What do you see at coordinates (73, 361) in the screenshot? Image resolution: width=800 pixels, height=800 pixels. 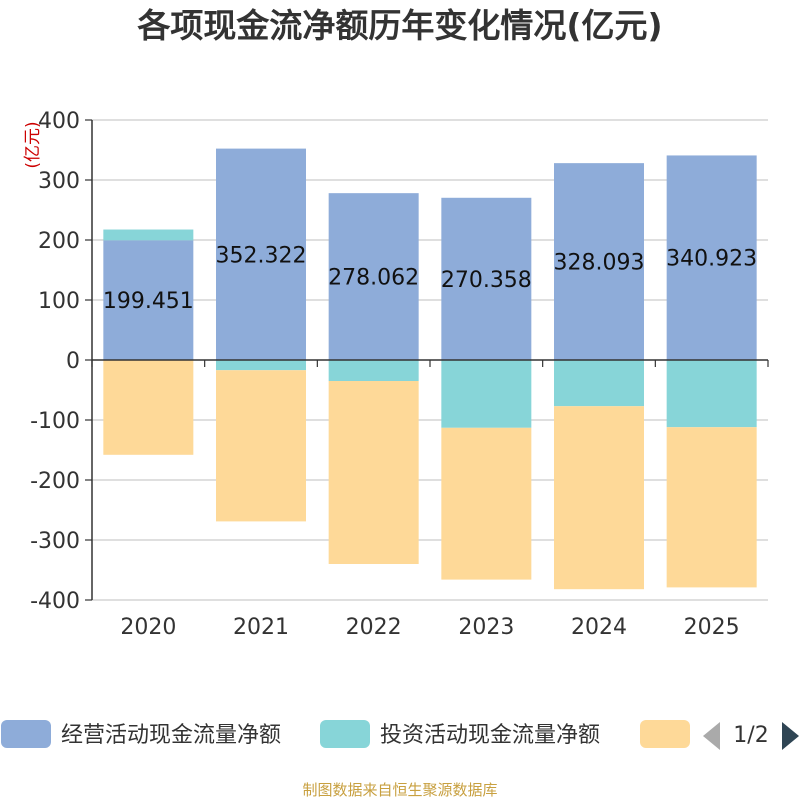 I see `y-tick-label: 0` at bounding box center [73, 361].